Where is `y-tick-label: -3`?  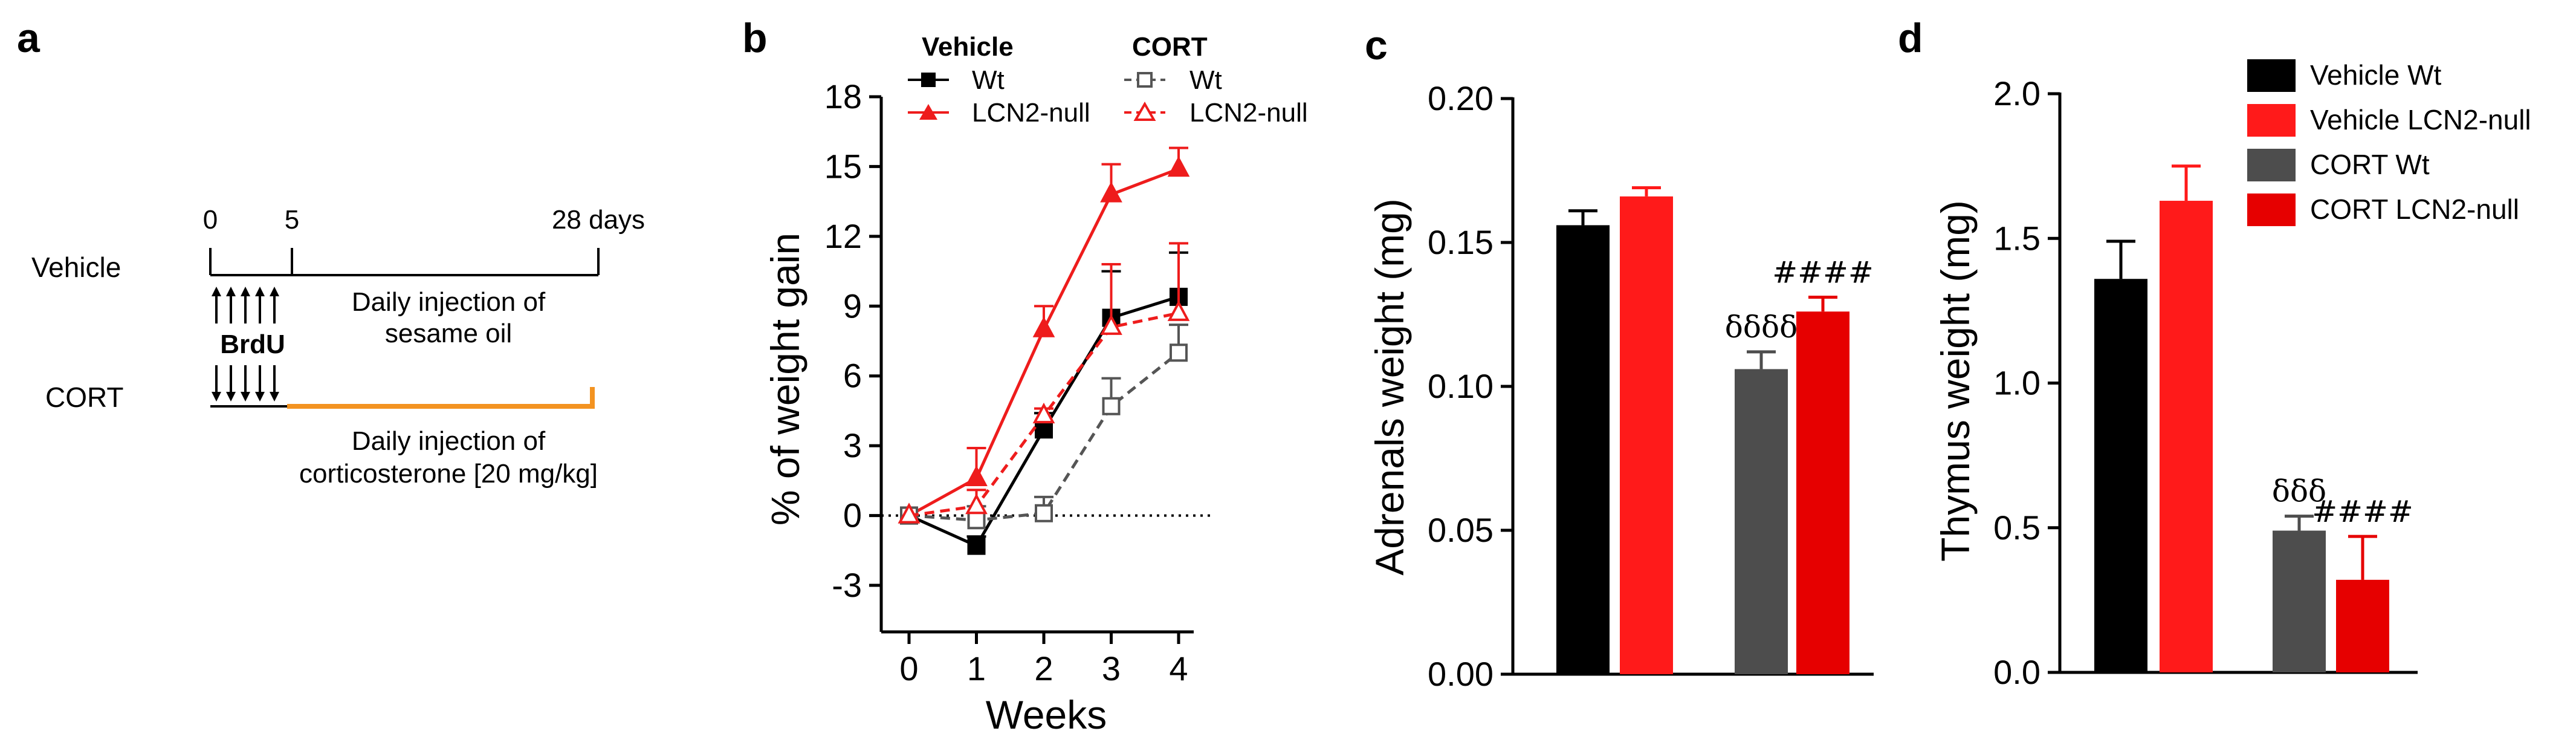
y-tick-label: -3 is located at coordinates (847, 585).